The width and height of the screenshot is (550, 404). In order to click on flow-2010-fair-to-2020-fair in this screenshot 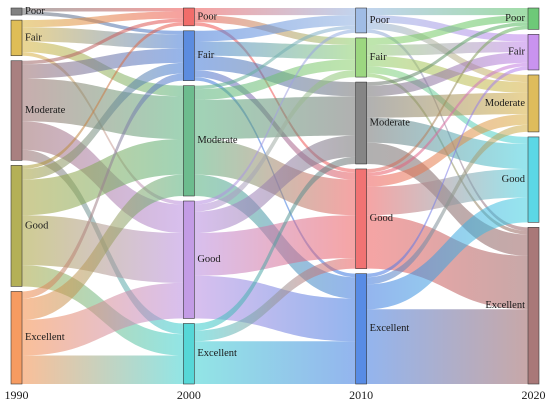, I will do `click(447, 48)`.